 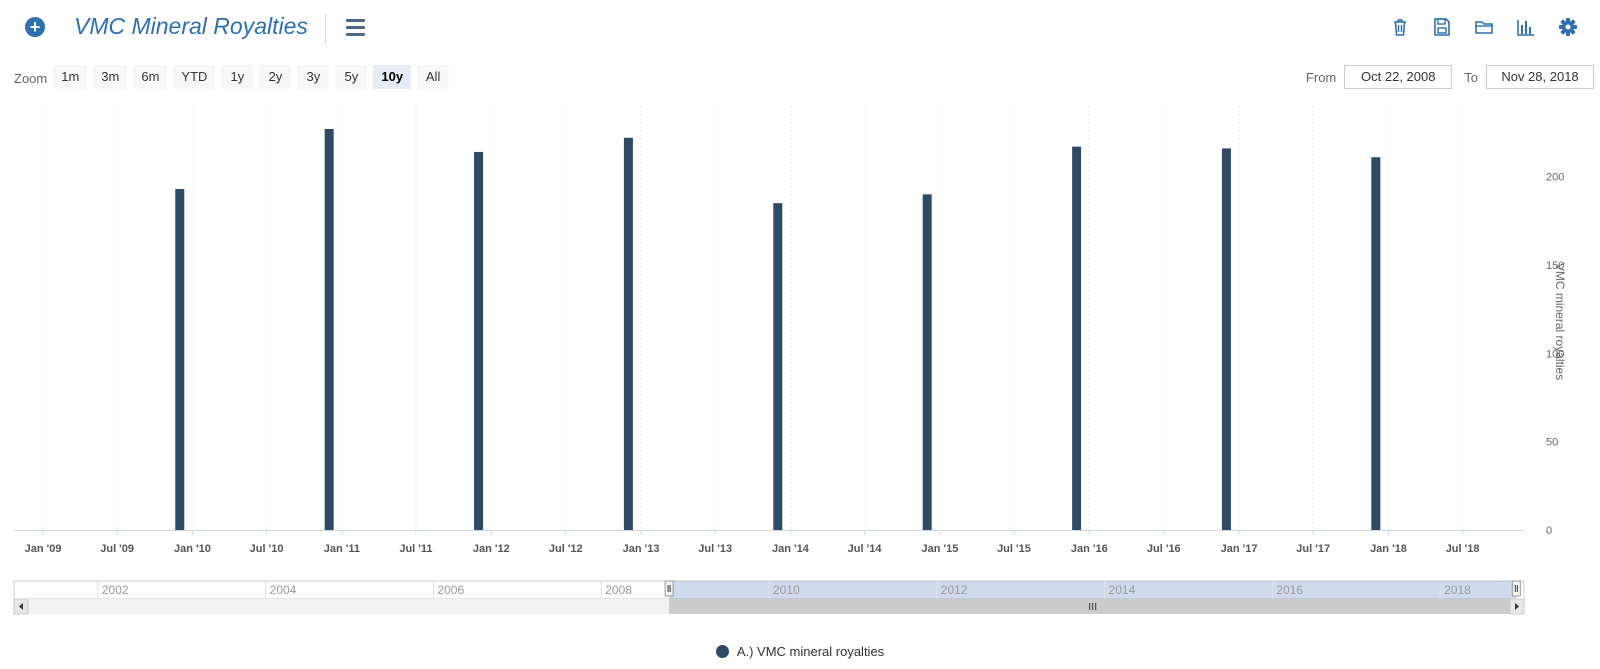 What do you see at coordinates (1463, 549) in the screenshot?
I see `x-tick-label: Jul '18` at bounding box center [1463, 549].